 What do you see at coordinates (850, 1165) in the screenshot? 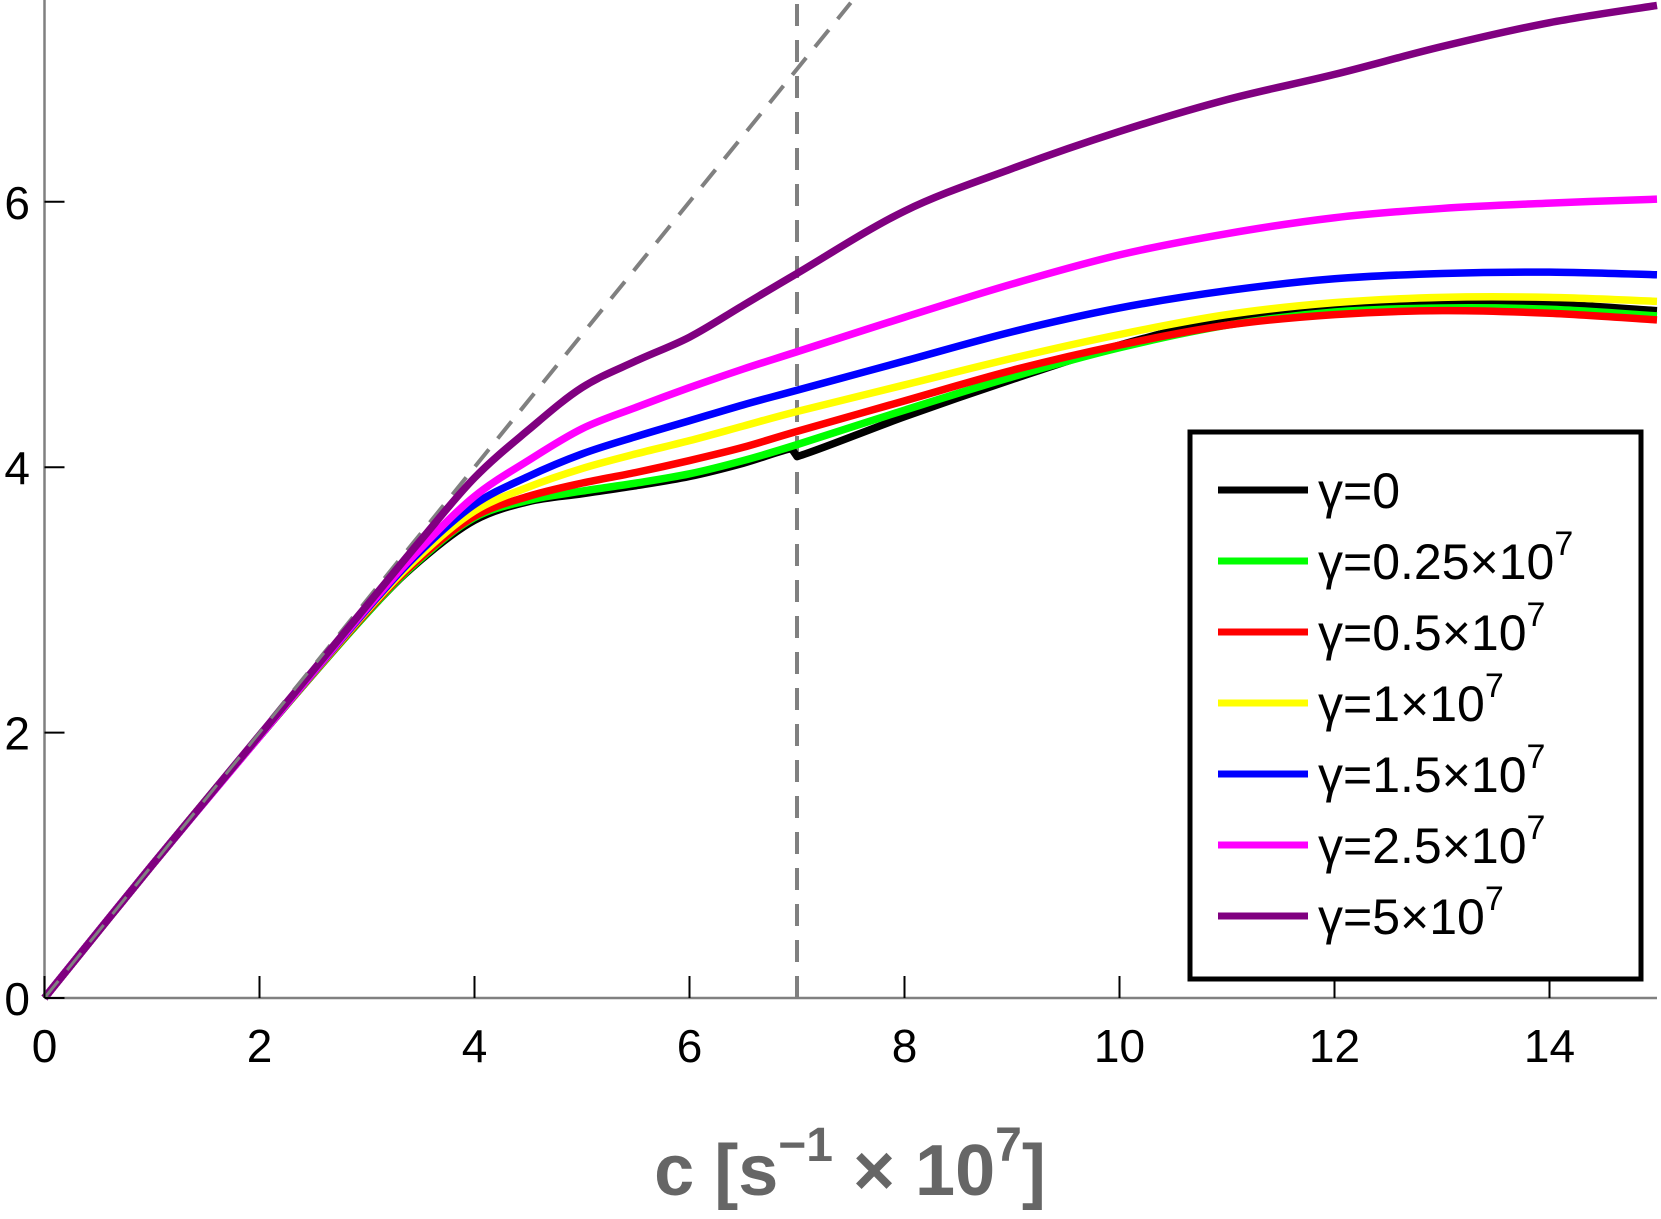
I see `x-axis-label: c [s−1 × 107]` at bounding box center [850, 1165].